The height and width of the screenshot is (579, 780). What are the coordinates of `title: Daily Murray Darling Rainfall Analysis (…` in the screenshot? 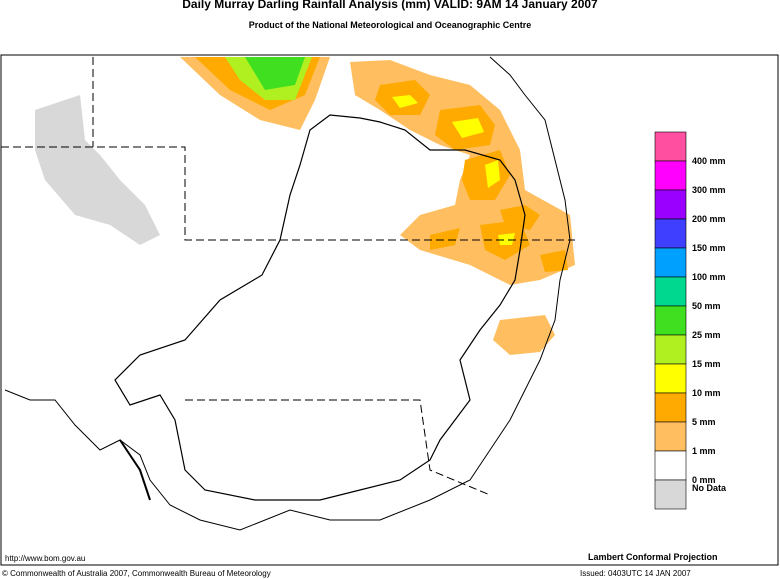 It's located at (390, 5).